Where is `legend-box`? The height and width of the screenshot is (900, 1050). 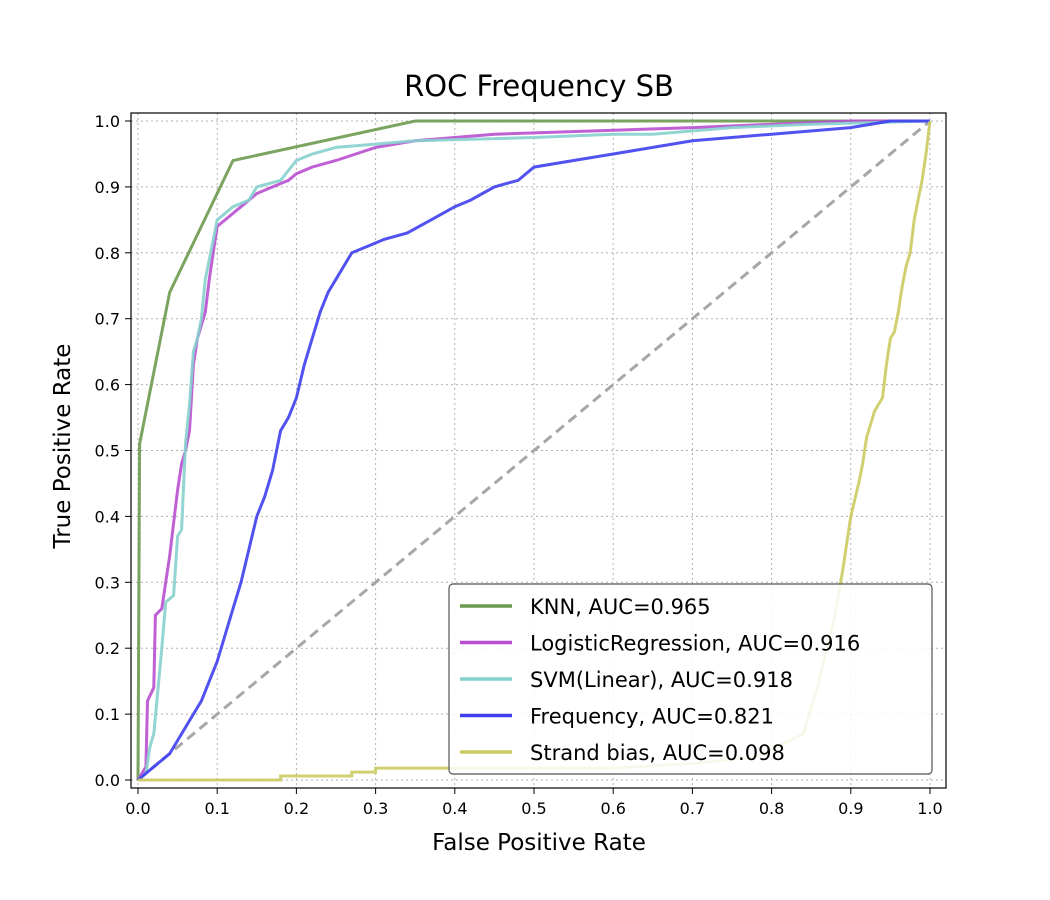
legend-box is located at coordinates (690, 679).